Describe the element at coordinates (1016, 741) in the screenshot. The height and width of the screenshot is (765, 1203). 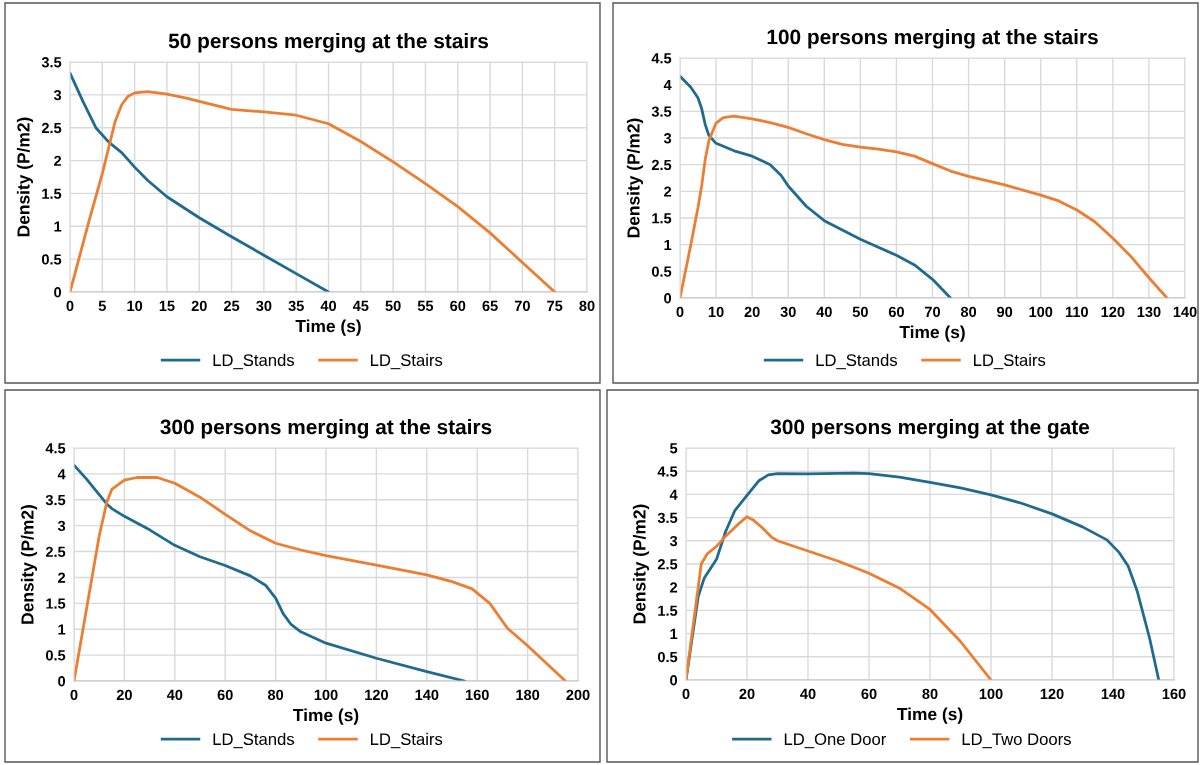
I see `legend-label: LD_Two Doors` at that location.